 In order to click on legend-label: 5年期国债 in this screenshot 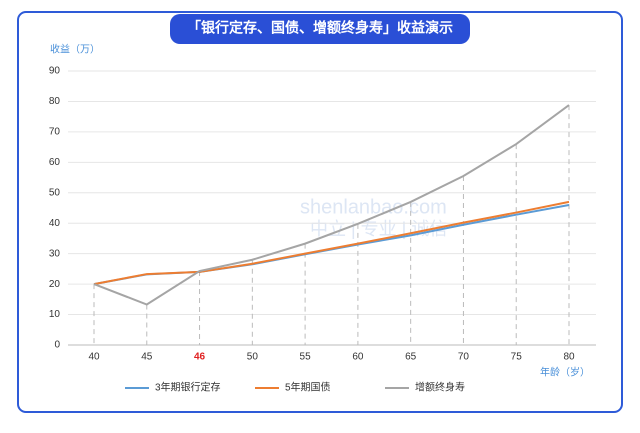, I will do `click(308, 387)`.